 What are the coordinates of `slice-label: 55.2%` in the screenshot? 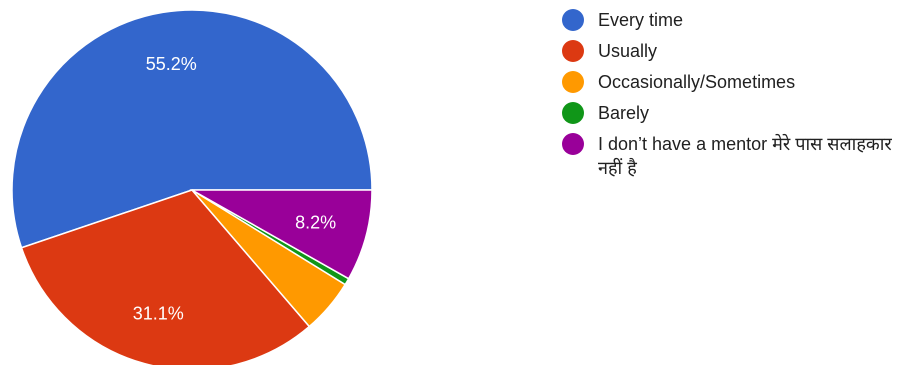 It's located at (171, 64).